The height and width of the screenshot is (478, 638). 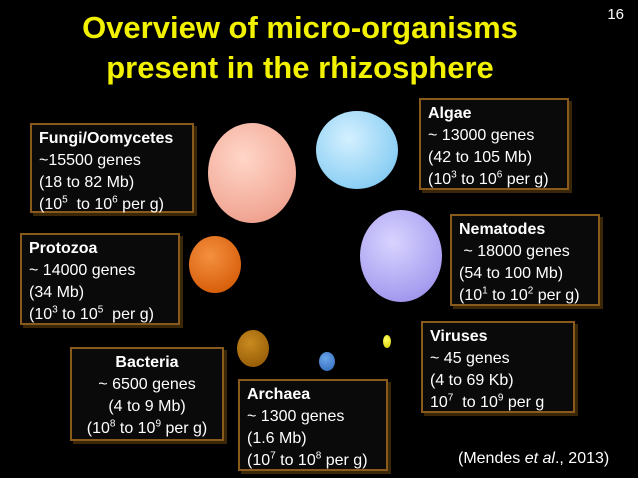 I want to click on fungi-genes: ~15500 genes, so click(x=90, y=160).